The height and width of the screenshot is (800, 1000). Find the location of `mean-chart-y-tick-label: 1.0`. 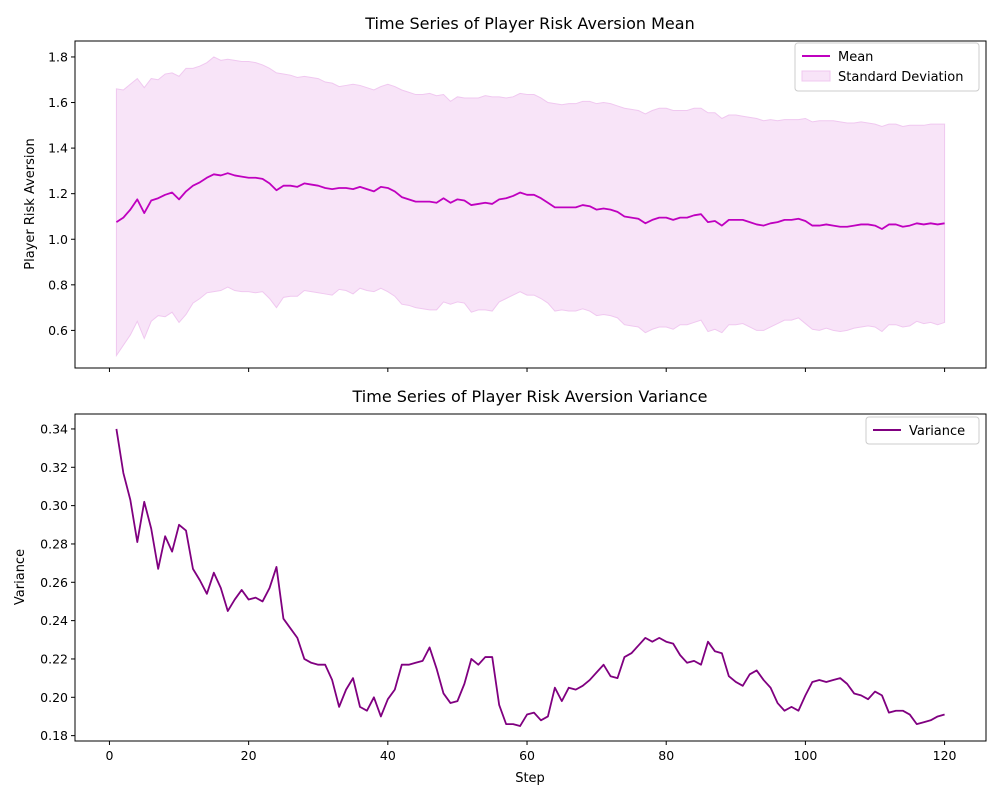

mean-chart-y-tick-label: 1.0 is located at coordinates (58, 239).